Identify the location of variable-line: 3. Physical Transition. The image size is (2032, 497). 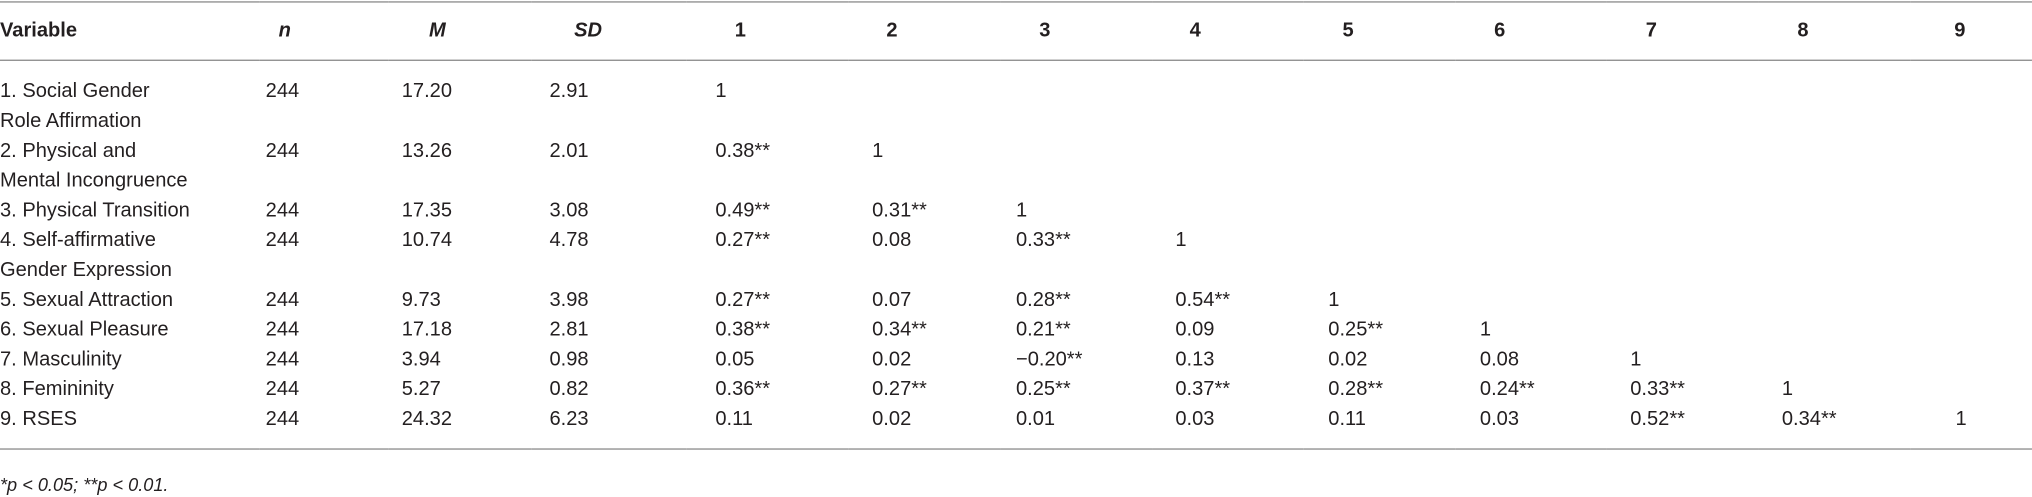
(95, 210).